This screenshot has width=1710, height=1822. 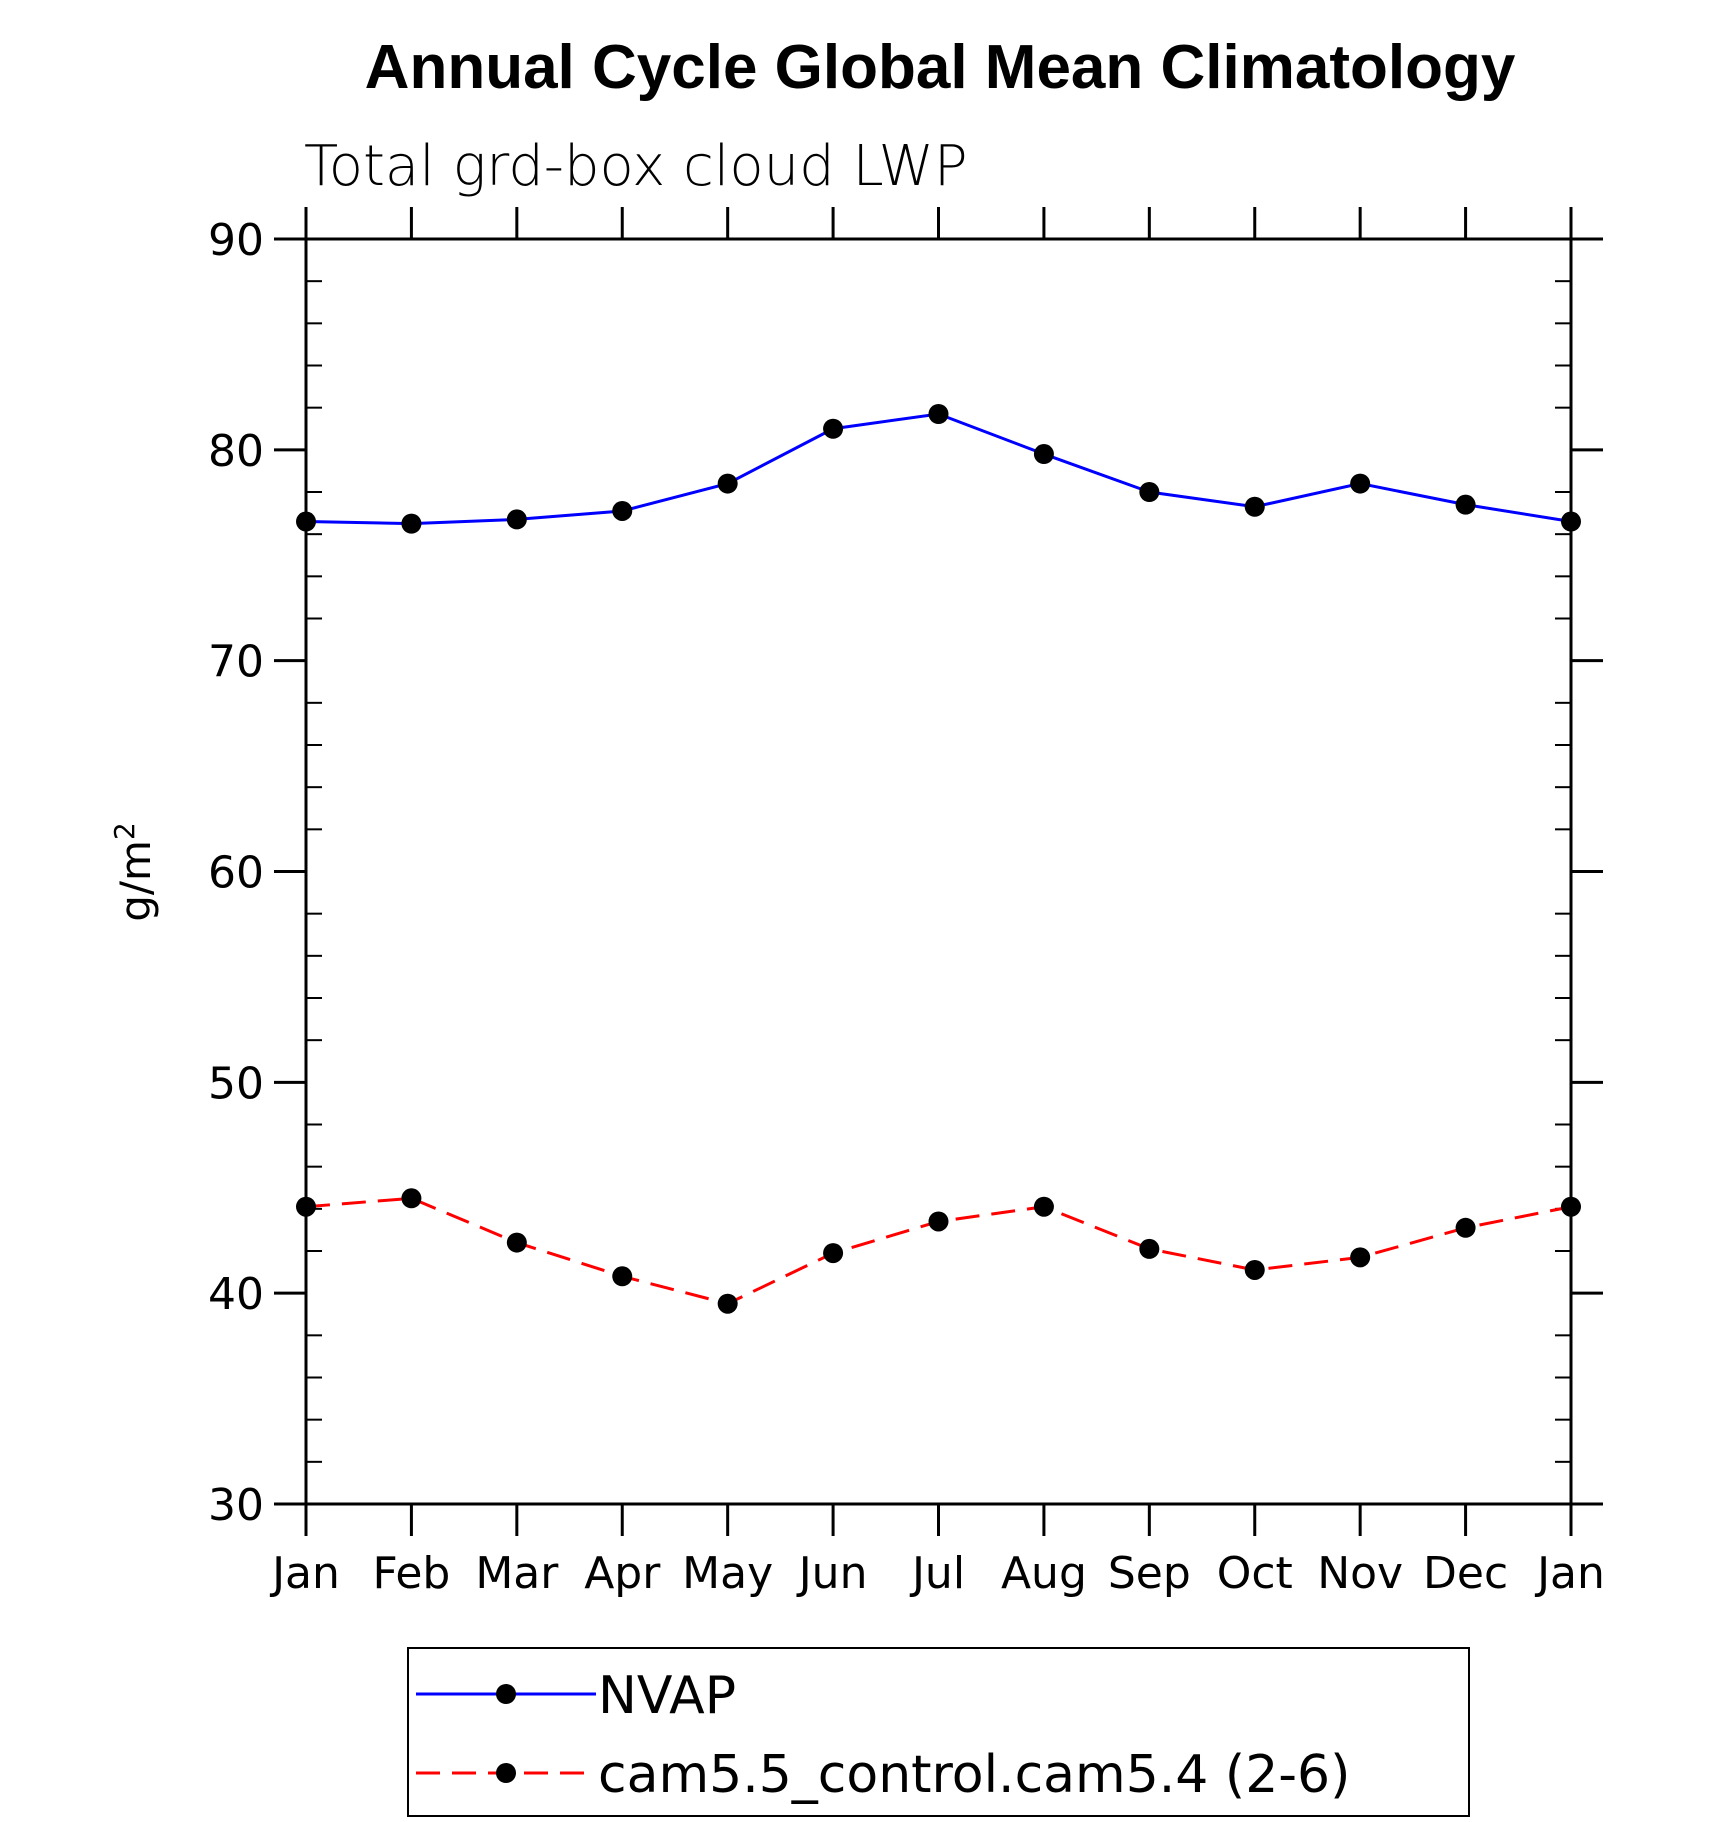 I want to click on chart-subtitle: Total grd-box cloud LWP, so click(x=636, y=166).